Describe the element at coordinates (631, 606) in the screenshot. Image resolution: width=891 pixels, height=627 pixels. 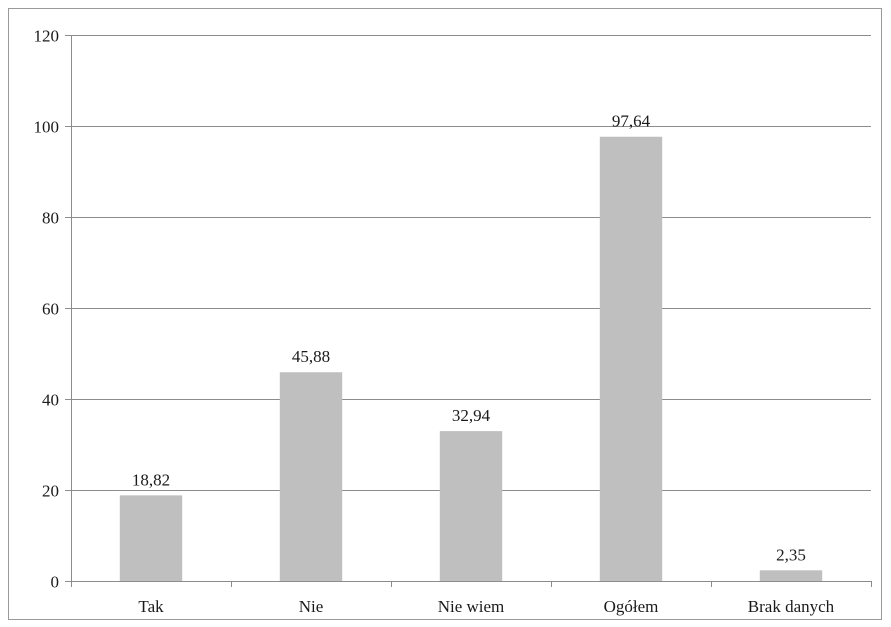
I see `x-tick-label: Ogółem` at that location.